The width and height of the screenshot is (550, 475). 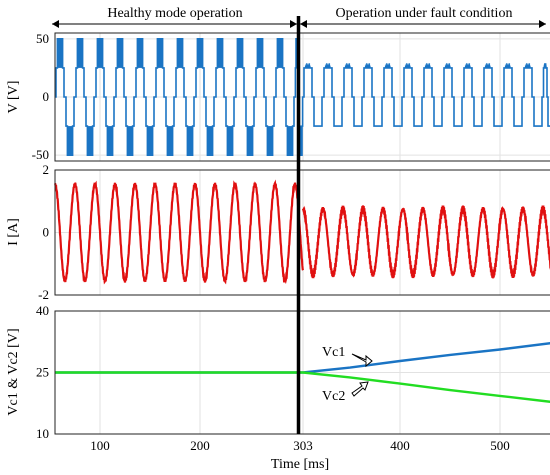 I want to click on voltage-y-axis-label: V [V], so click(x=13, y=97).